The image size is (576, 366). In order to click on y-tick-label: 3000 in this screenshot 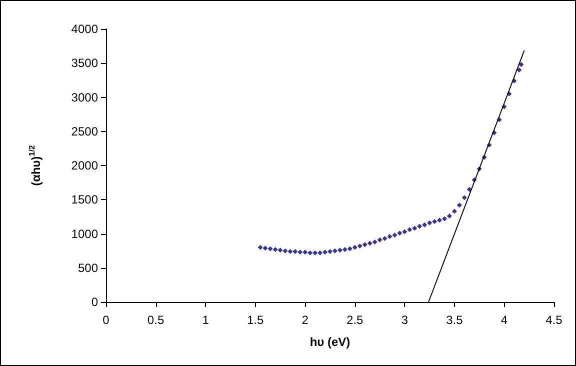, I will do `click(84, 97)`.